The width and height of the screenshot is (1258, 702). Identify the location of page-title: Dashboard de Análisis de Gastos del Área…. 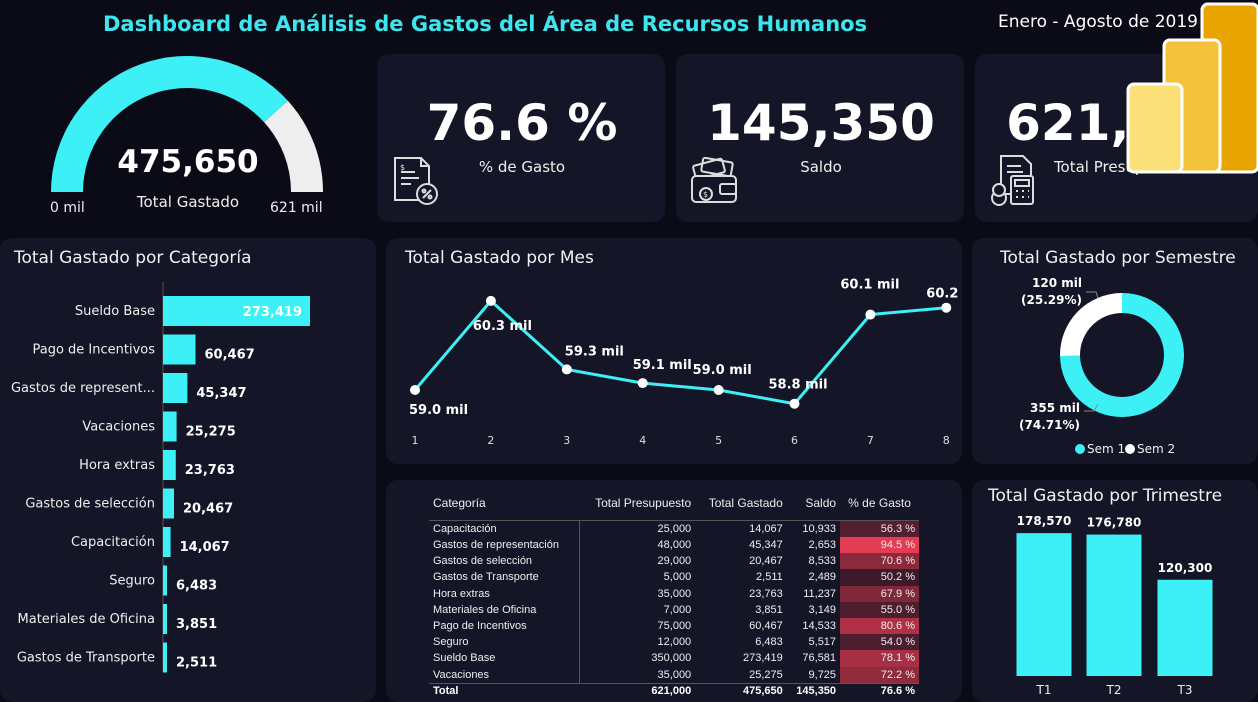
(485, 24).